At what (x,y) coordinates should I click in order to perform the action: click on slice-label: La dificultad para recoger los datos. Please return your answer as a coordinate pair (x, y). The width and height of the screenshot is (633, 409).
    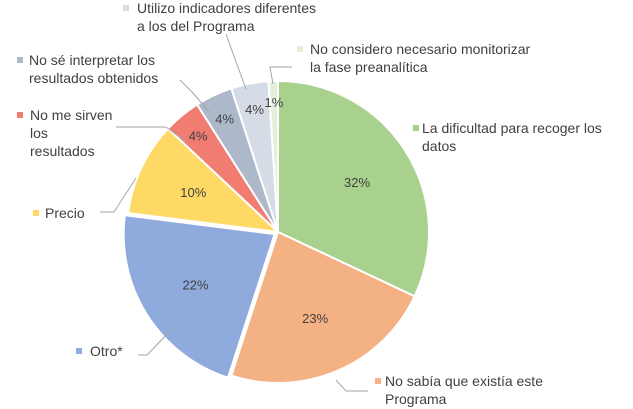
    Looking at the image, I should click on (512, 137).